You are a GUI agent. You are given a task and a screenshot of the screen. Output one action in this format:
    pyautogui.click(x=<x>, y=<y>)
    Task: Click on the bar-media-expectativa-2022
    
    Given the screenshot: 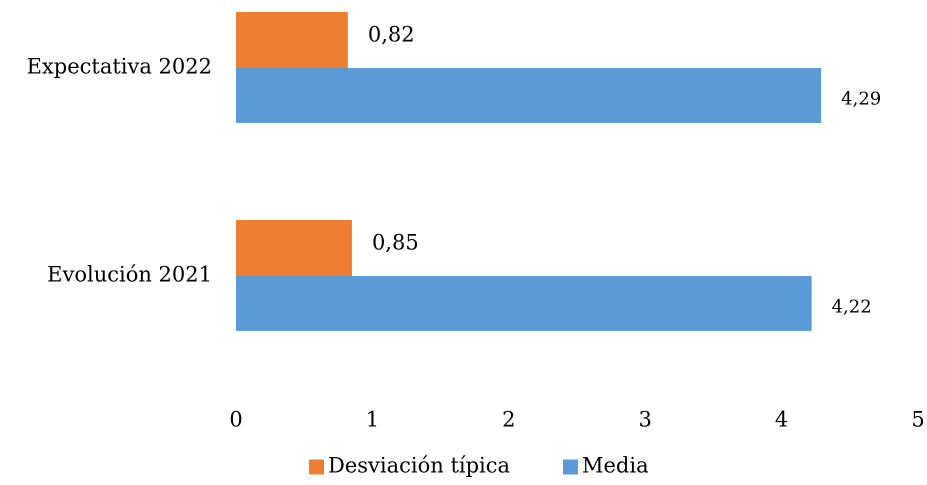 What is the action you would take?
    pyautogui.click(x=529, y=95)
    